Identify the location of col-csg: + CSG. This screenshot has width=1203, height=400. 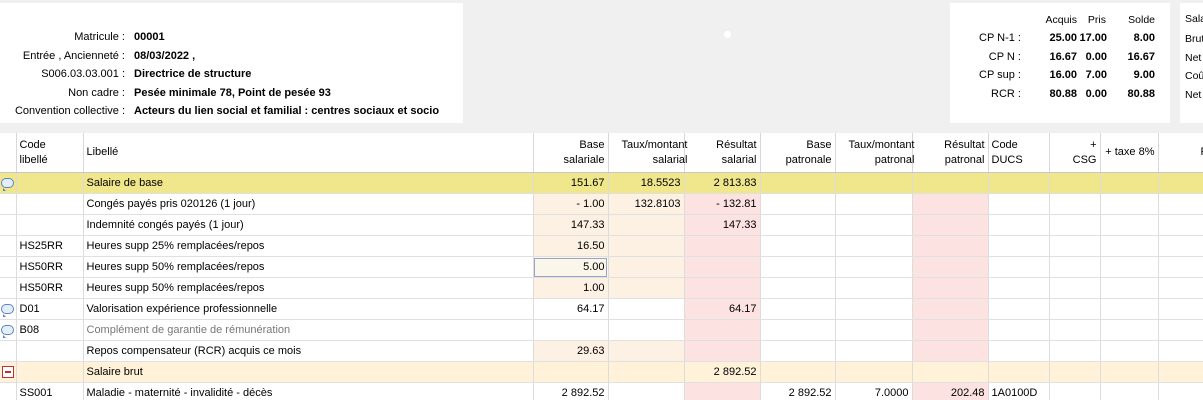
(1075, 153).